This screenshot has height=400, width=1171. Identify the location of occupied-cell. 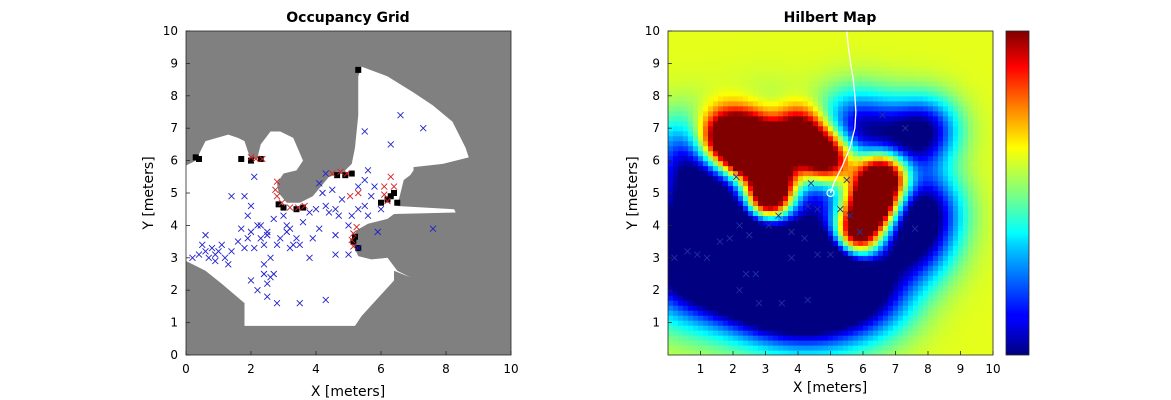
(394, 193).